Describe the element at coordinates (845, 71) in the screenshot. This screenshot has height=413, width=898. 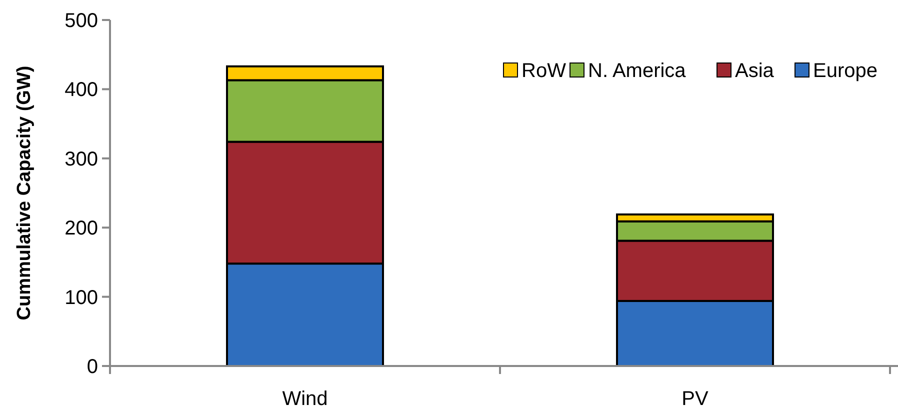
I see `legend-label: Europe` at that location.